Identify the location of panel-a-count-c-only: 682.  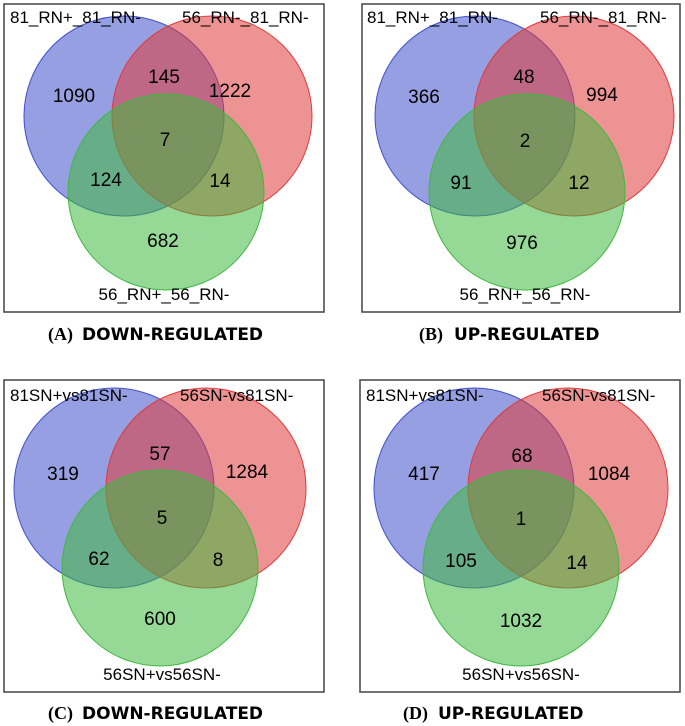
(163, 241).